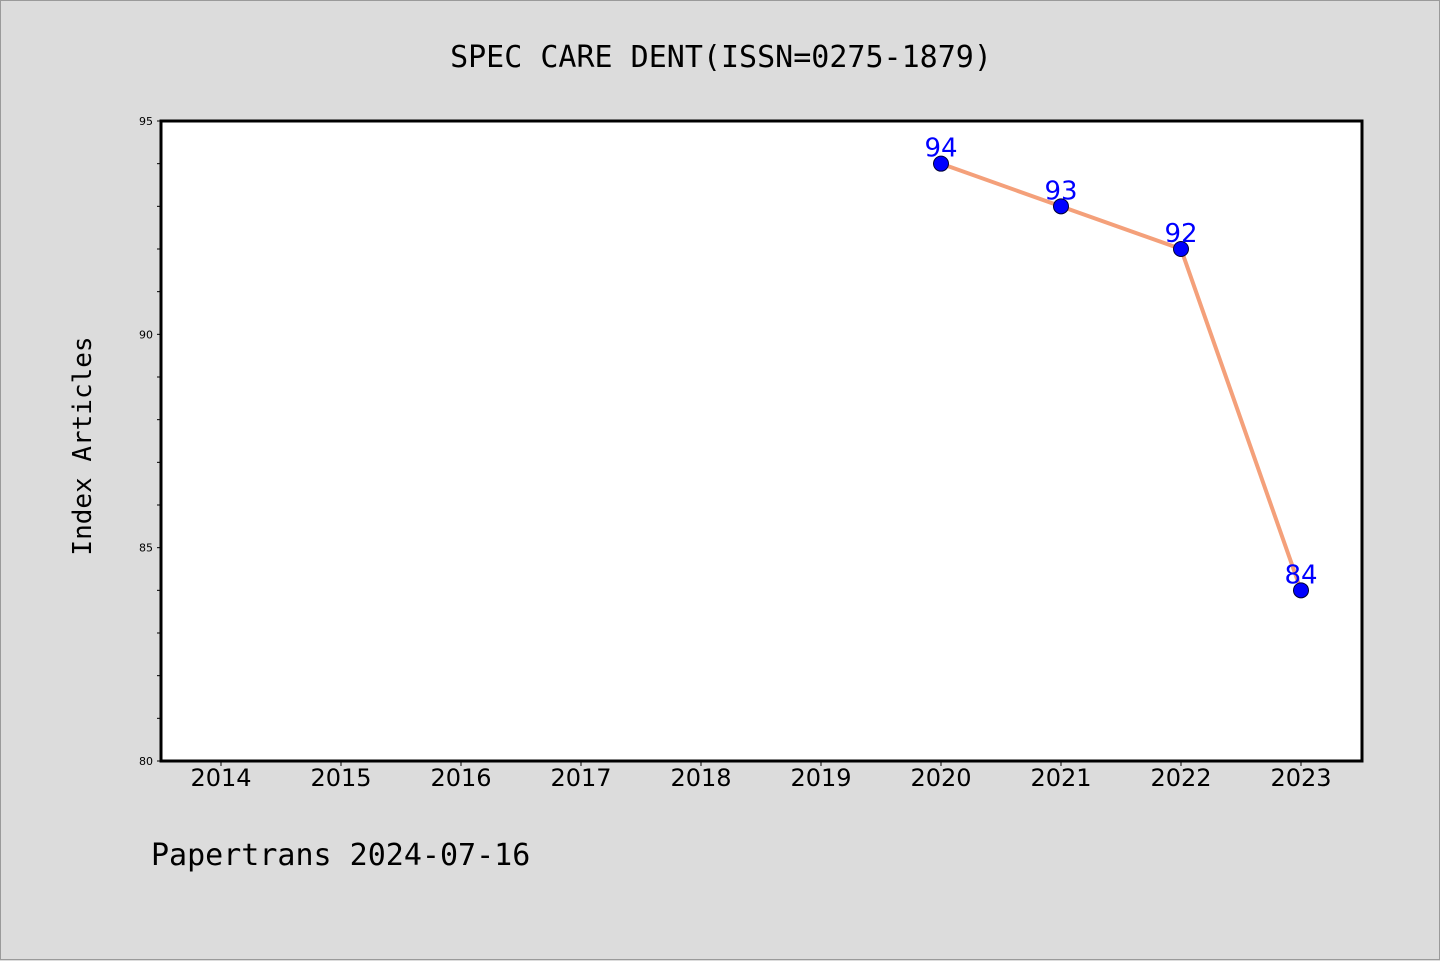  What do you see at coordinates (820, 778) in the screenshot?
I see `x-tick-label: 2019` at bounding box center [820, 778].